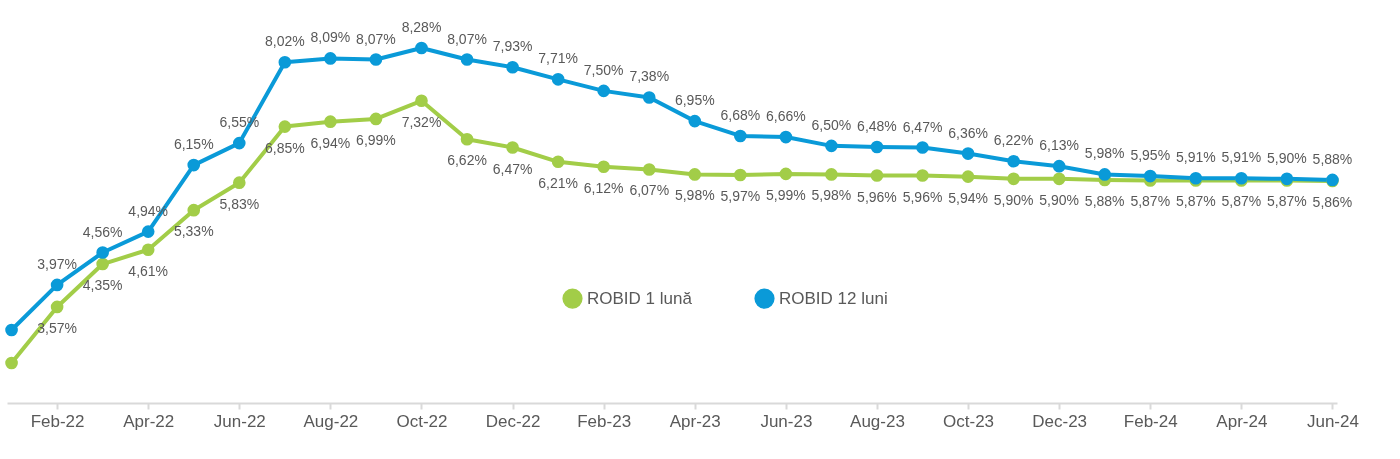 The image size is (1400, 459). Describe the element at coordinates (968, 132) in the screenshot. I see `data-label: 6,36%` at that location.